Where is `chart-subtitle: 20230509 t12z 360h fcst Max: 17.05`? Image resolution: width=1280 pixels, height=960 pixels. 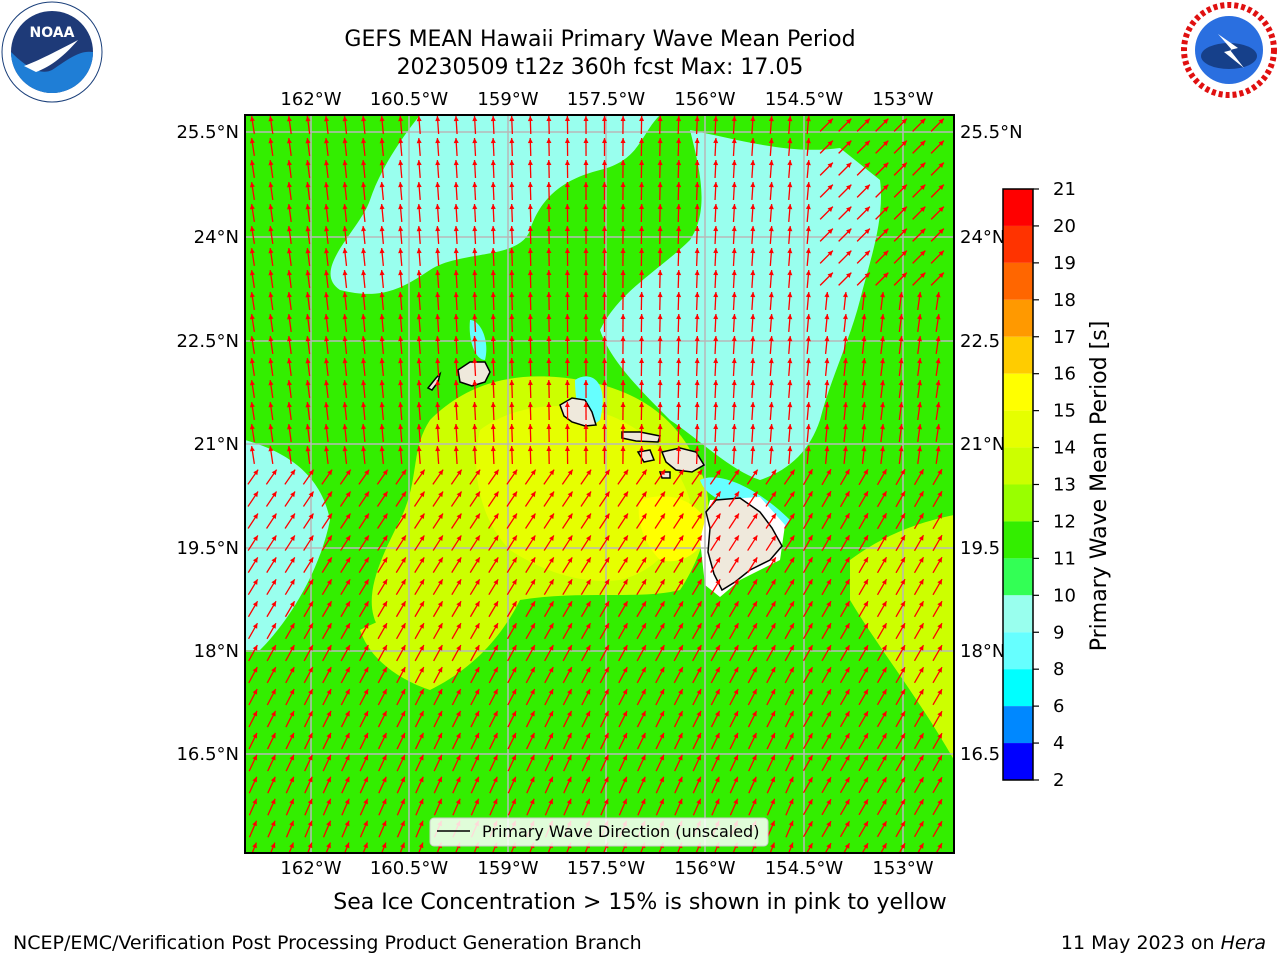
chart-subtitle: 20230509 t12z 360h fcst Max: 17.05 is located at coordinates (600, 67).